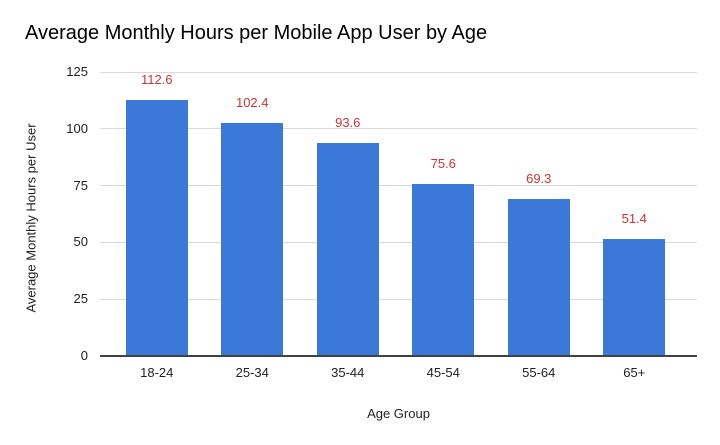 The image size is (720, 445). What do you see at coordinates (157, 372) in the screenshot?
I see `x-tick-label: 18-24` at bounding box center [157, 372].